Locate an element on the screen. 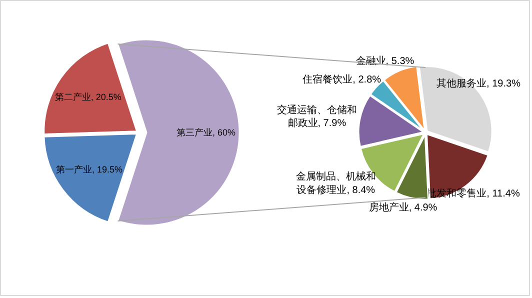 The width and height of the screenshot is (532, 298). slice-label: 其他服务业, 19.3% is located at coordinates (478, 83).